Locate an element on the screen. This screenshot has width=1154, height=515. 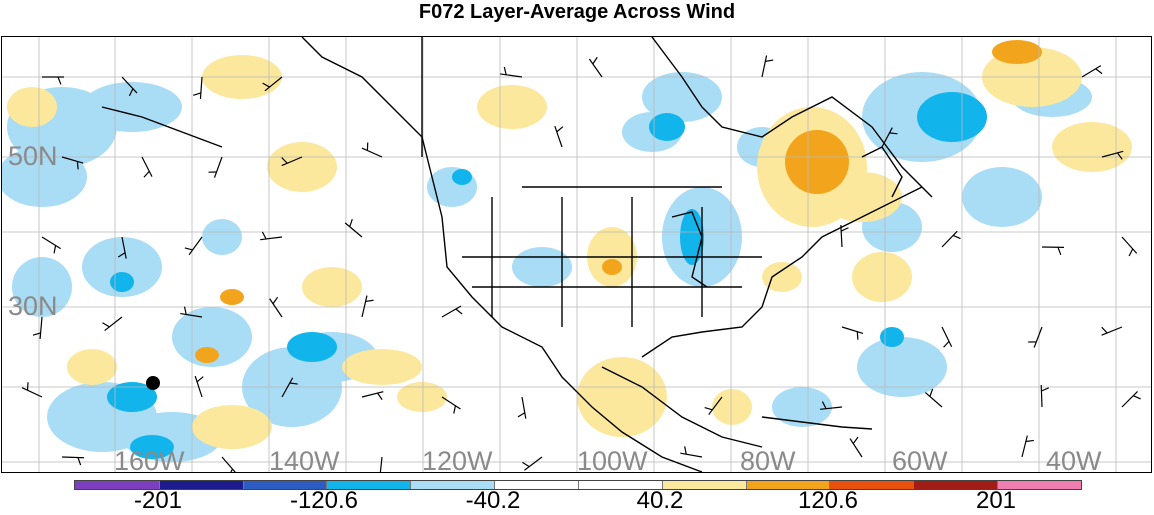
lat-label-30n: 30N is located at coordinates (33, 306).